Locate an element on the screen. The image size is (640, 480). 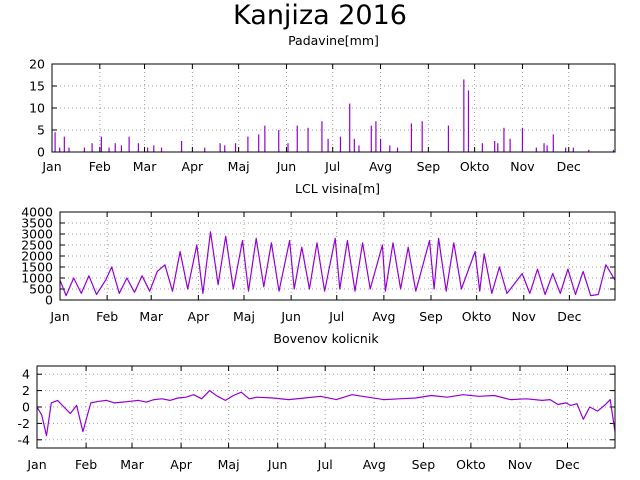
y-tick-label: 20 is located at coordinates (37, 64).